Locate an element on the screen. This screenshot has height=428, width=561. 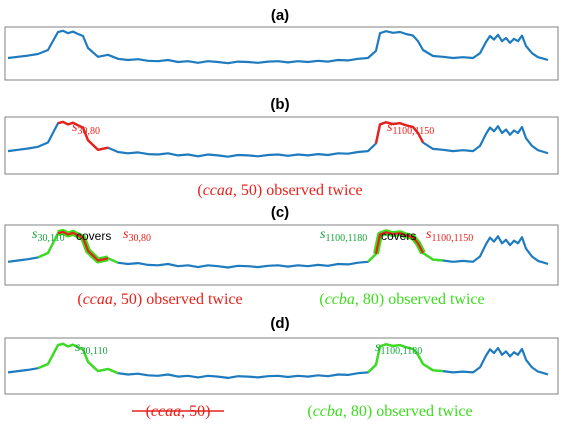
panel-b-caption-segment-2: , 50) is located at coordinates (247, 190).